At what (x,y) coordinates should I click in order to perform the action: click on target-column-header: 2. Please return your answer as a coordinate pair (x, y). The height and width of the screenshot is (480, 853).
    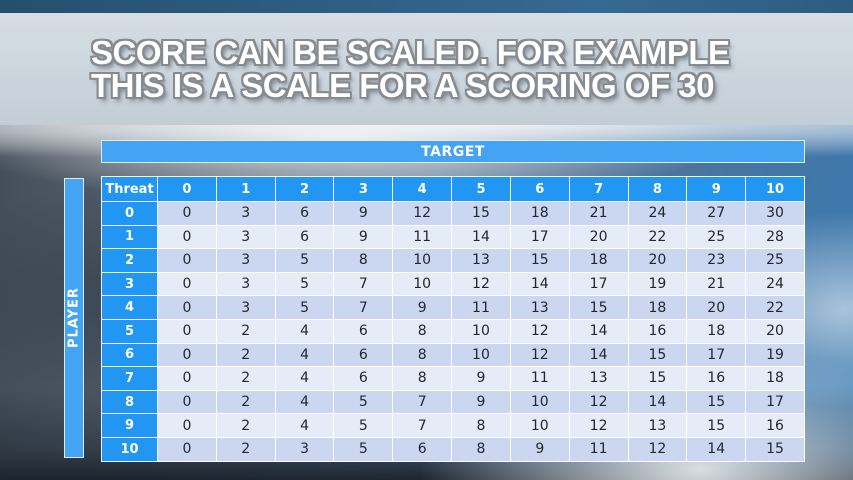
    Looking at the image, I should click on (304, 189).